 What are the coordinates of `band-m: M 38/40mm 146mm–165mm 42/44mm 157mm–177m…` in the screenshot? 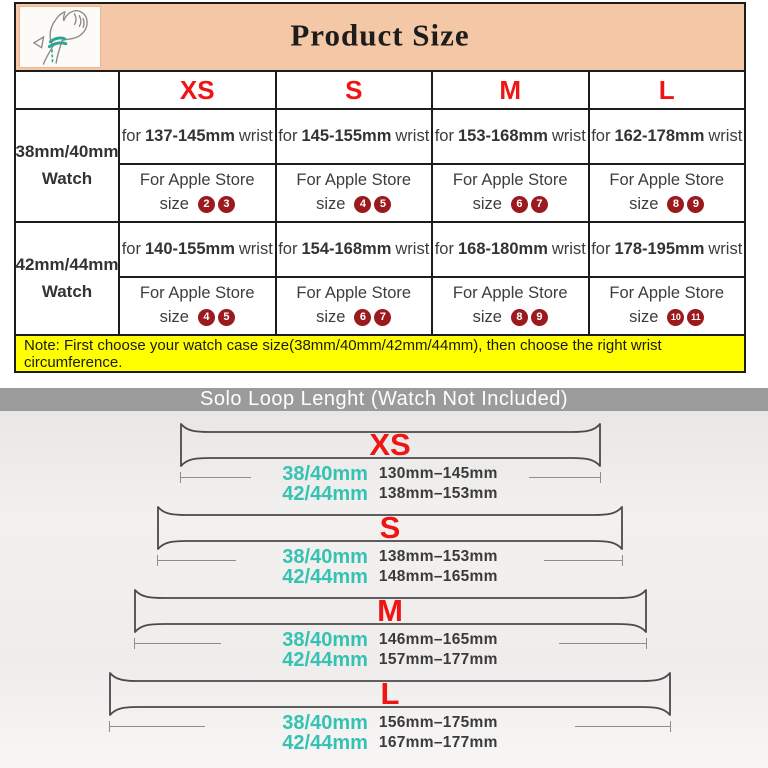 It's located at (390, 630).